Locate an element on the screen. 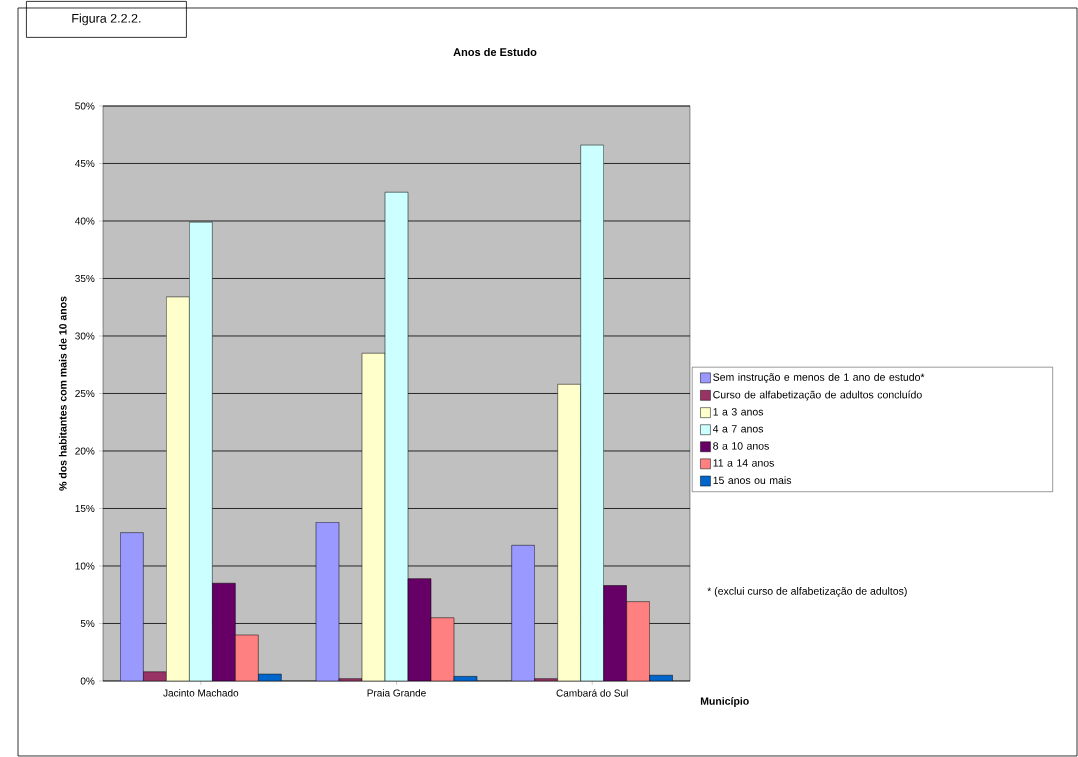 The image size is (1078, 757). legend-label: 4 a 7 anos is located at coordinates (738, 429).